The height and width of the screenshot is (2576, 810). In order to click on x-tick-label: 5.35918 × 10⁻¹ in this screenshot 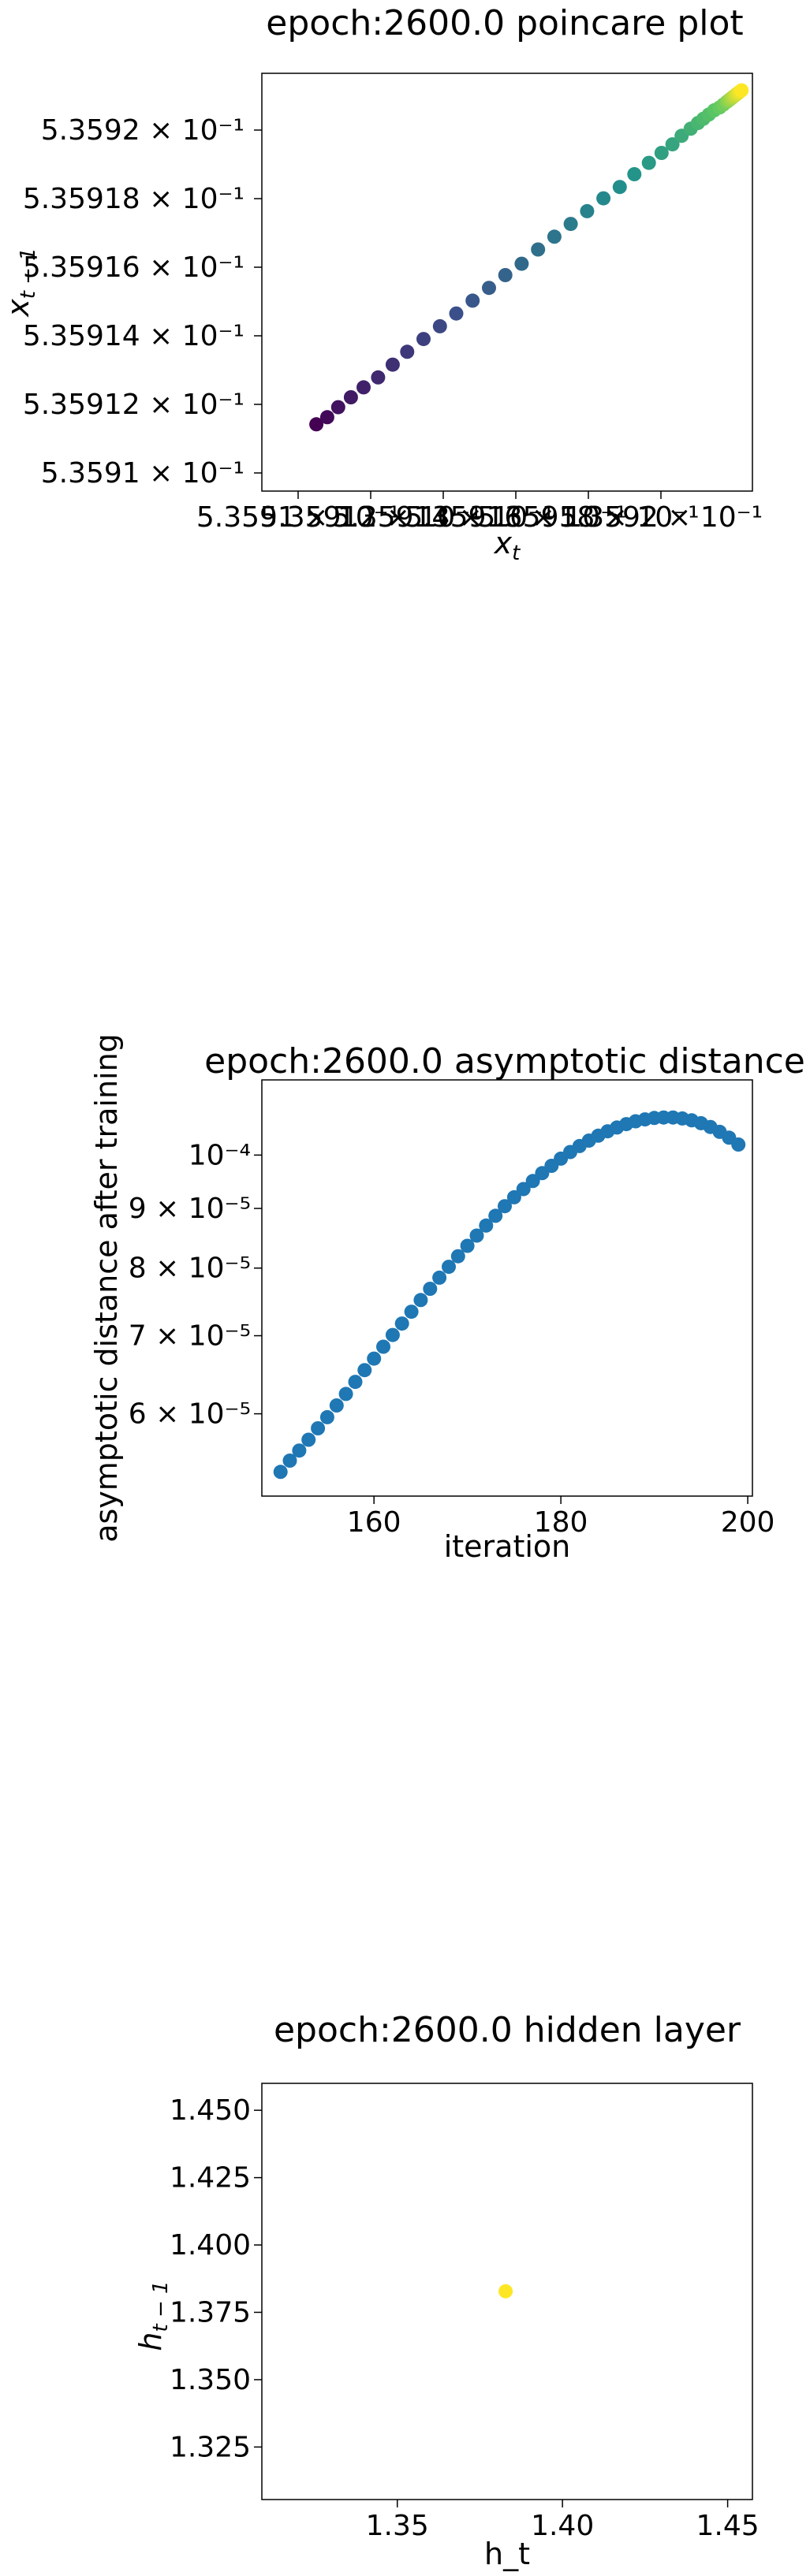, I will do `click(588, 517)`.